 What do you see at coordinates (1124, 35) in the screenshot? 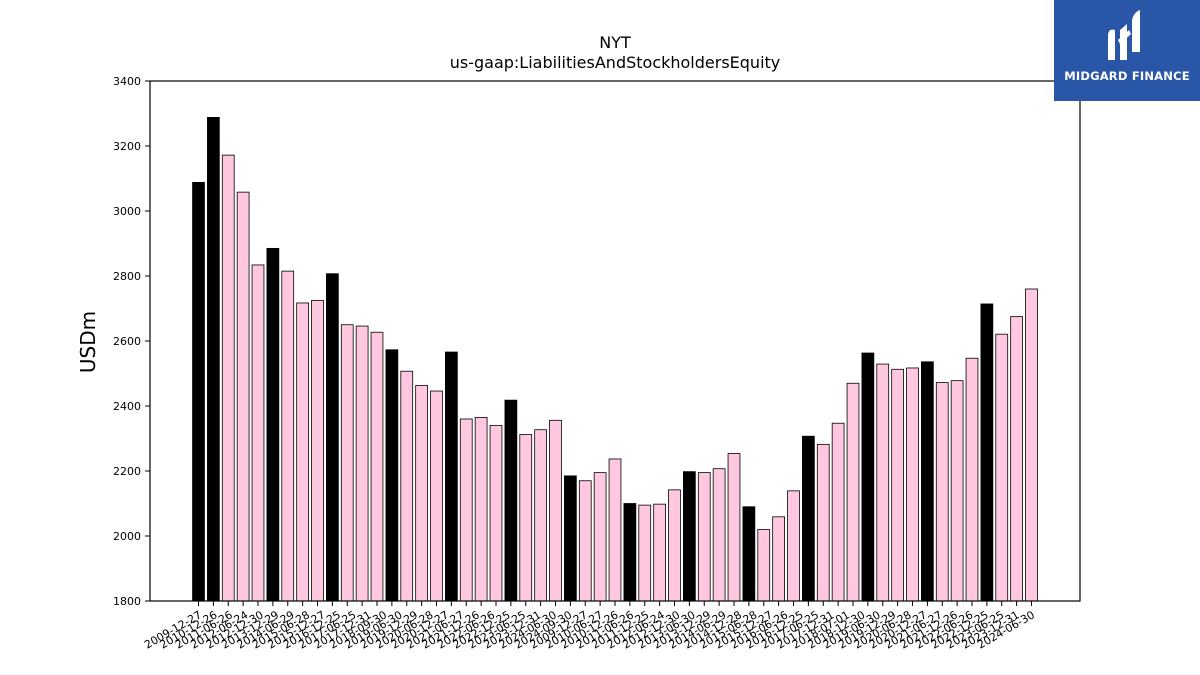
I see `midgard-m-logo-icon` at bounding box center [1124, 35].